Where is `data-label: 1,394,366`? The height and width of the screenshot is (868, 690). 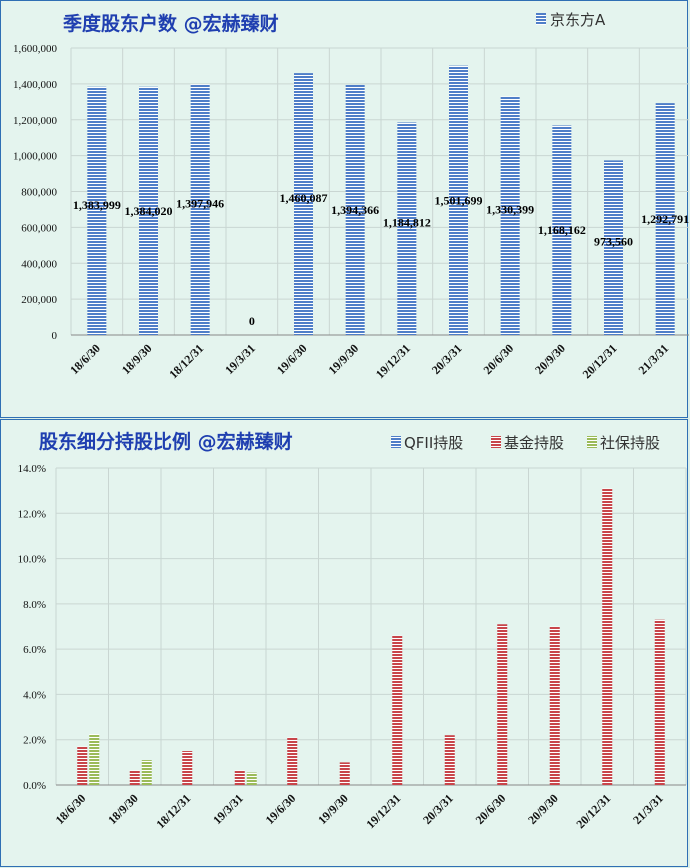 data-label: 1,394,366 is located at coordinates (355, 210).